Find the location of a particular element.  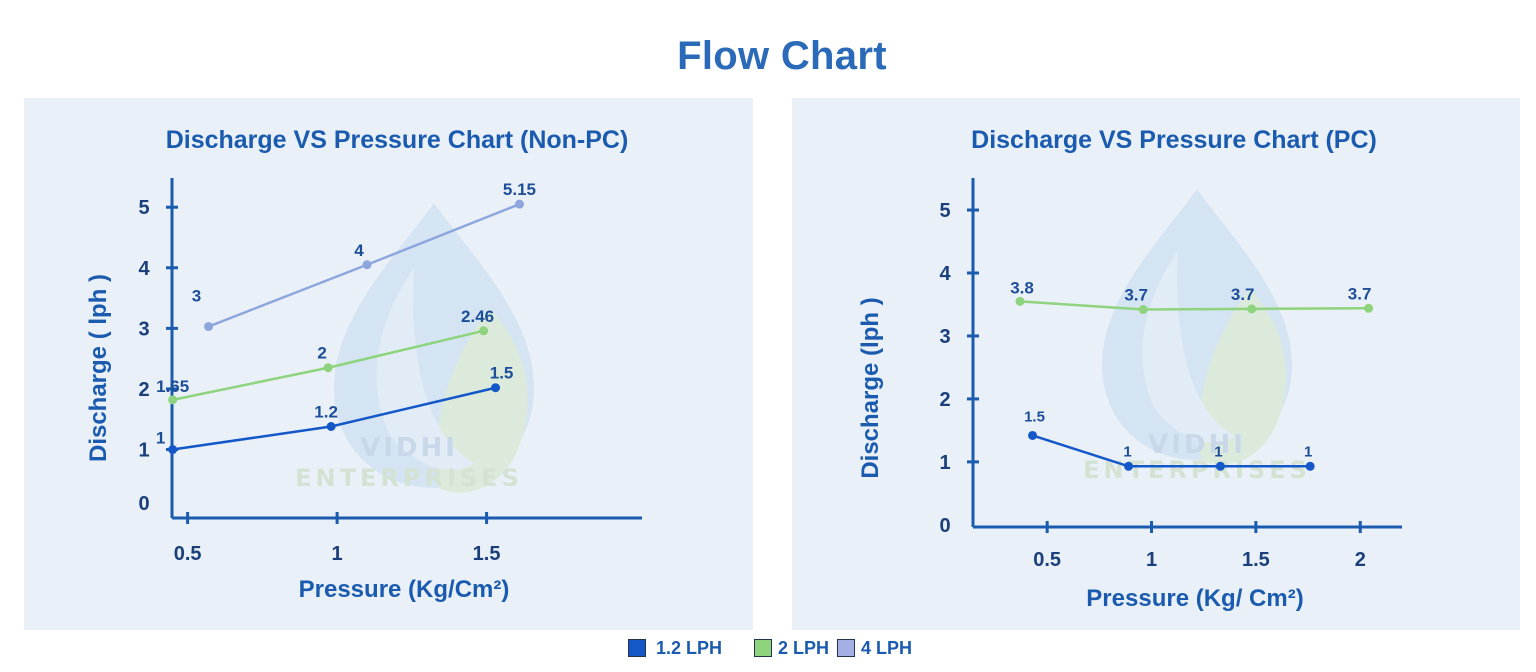

y-axis-label: Discharge (lph ) is located at coordinates (870, 387).